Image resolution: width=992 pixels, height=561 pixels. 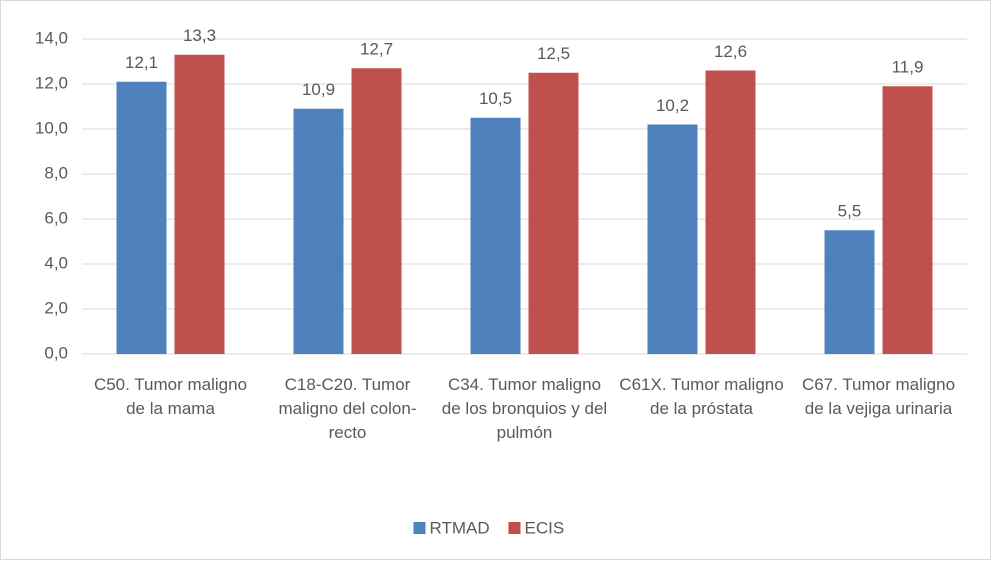 What do you see at coordinates (56, 172) in the screenshot?
I see `y-tick-label: 8,0` at bounding box center [56, 172].